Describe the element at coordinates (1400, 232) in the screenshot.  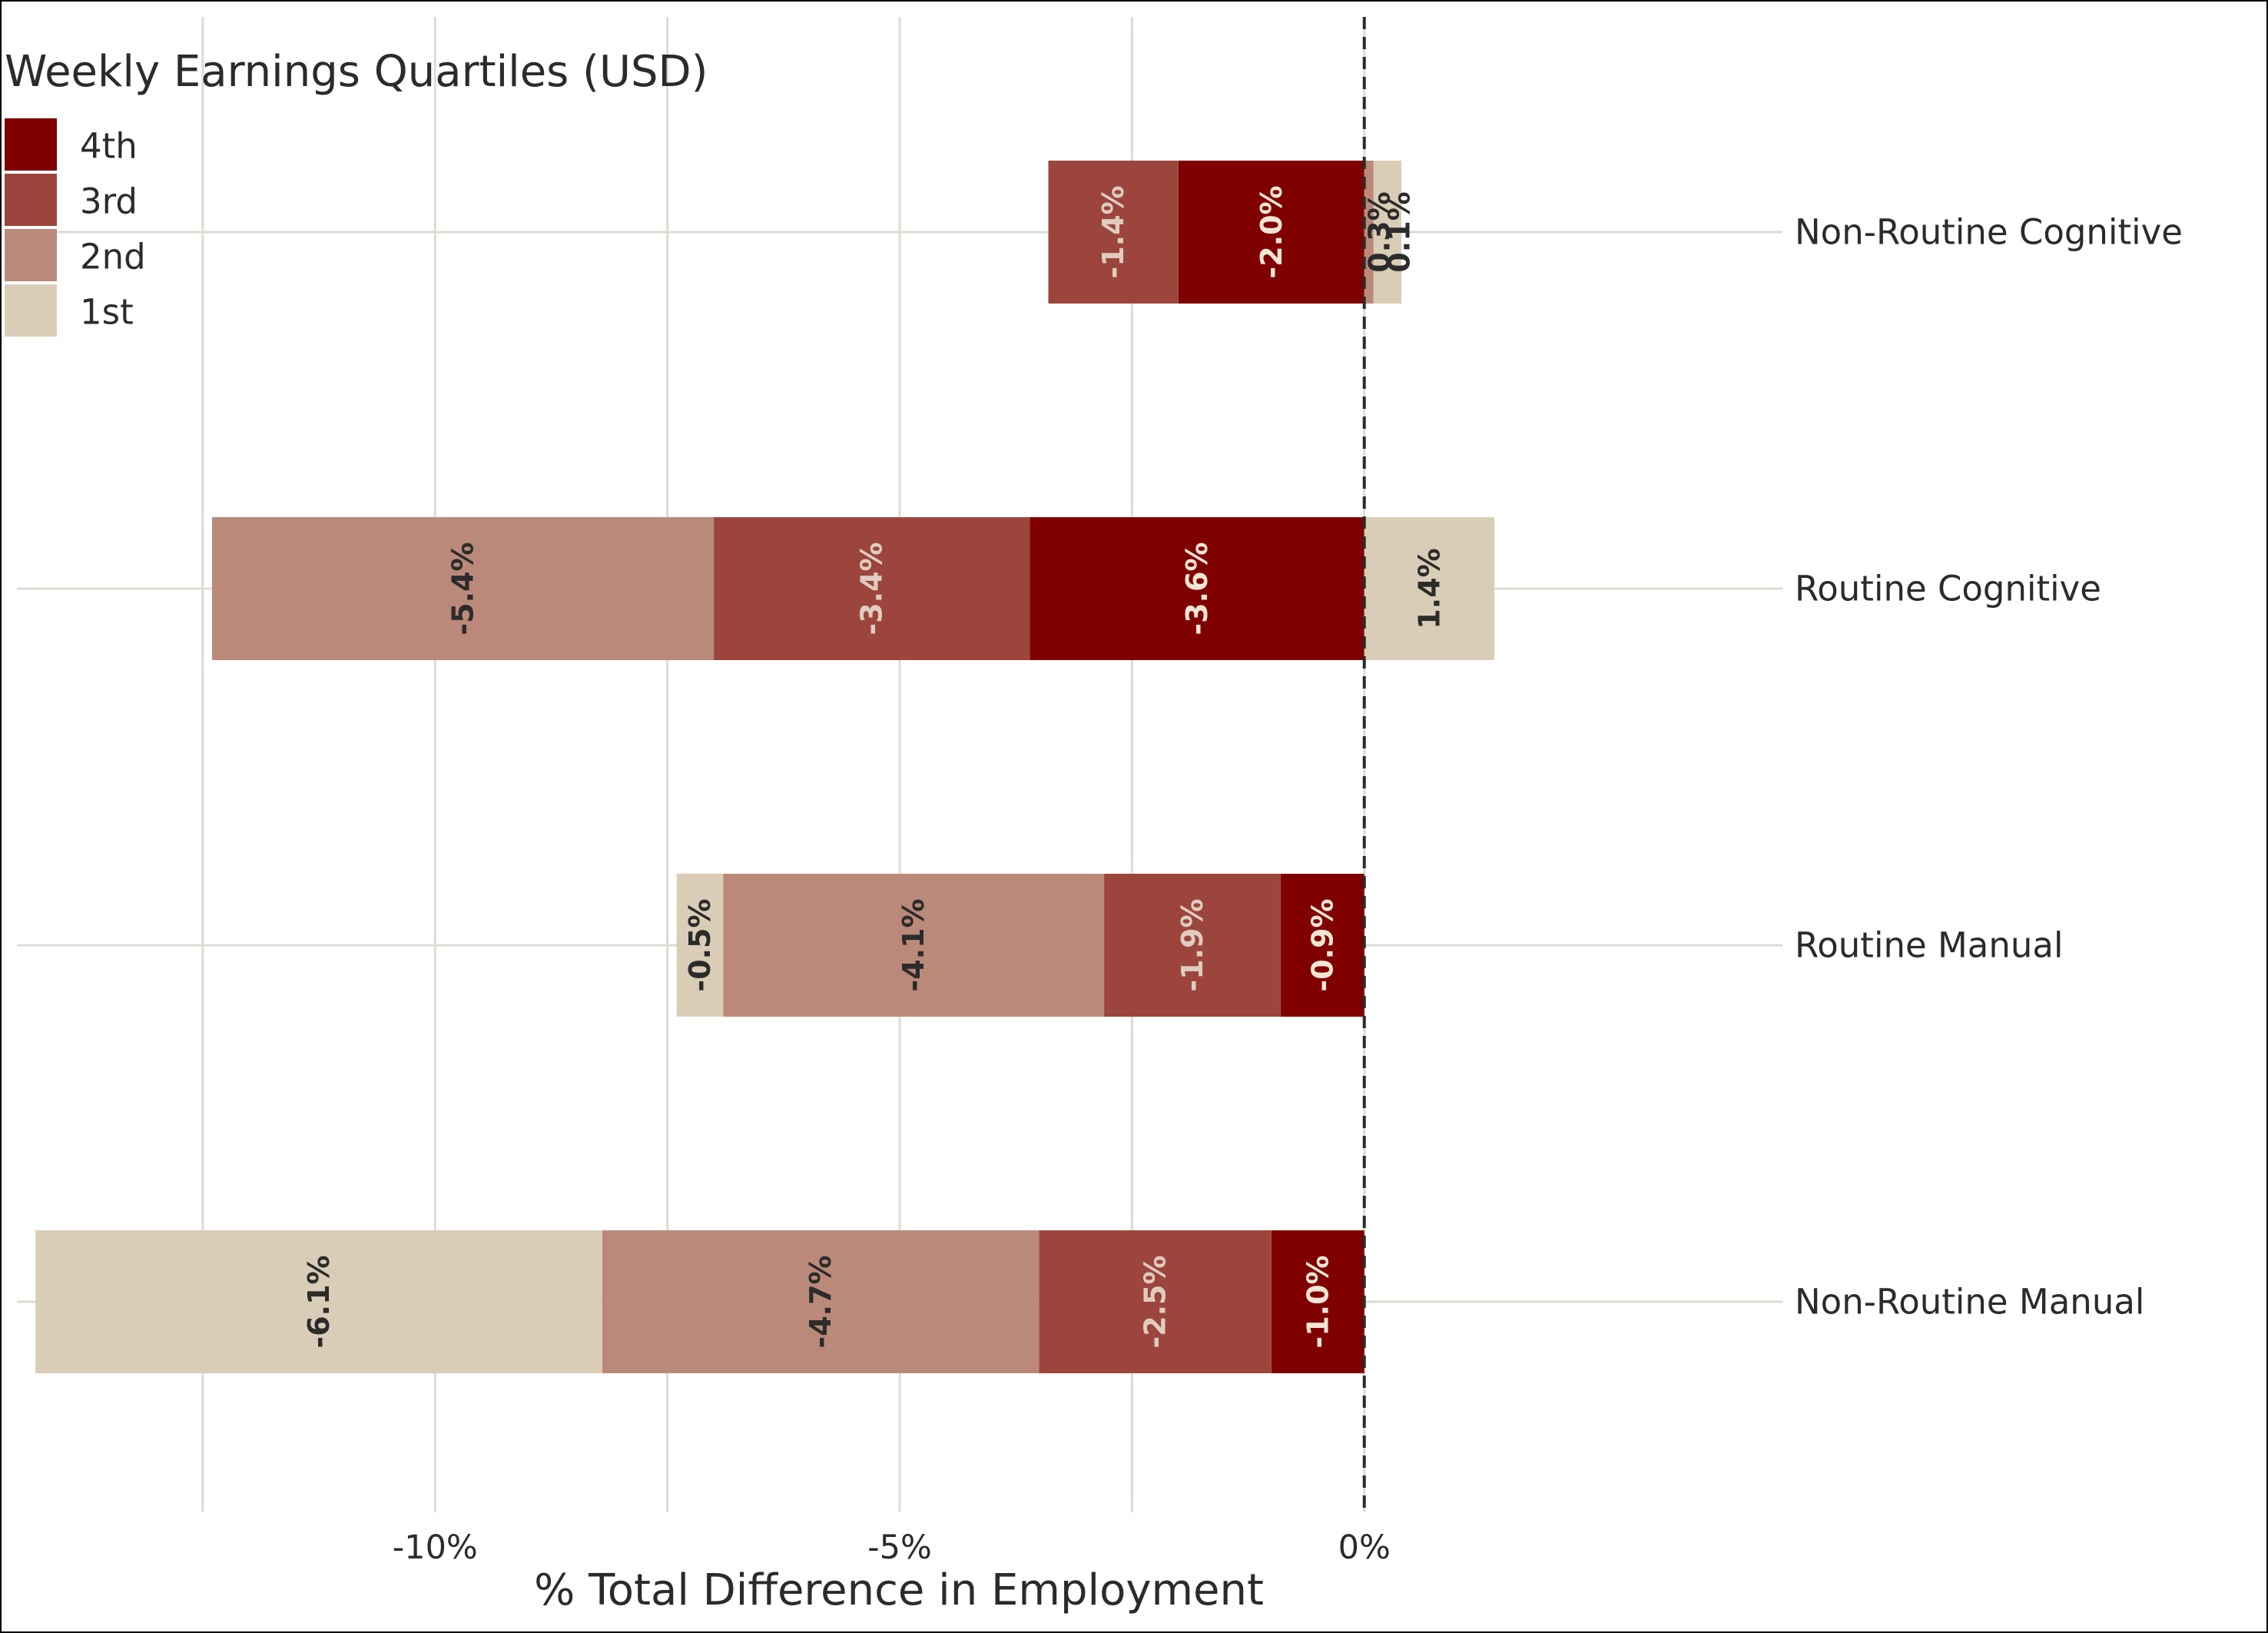
I see `bar-value-label: 0.1%` at that location.